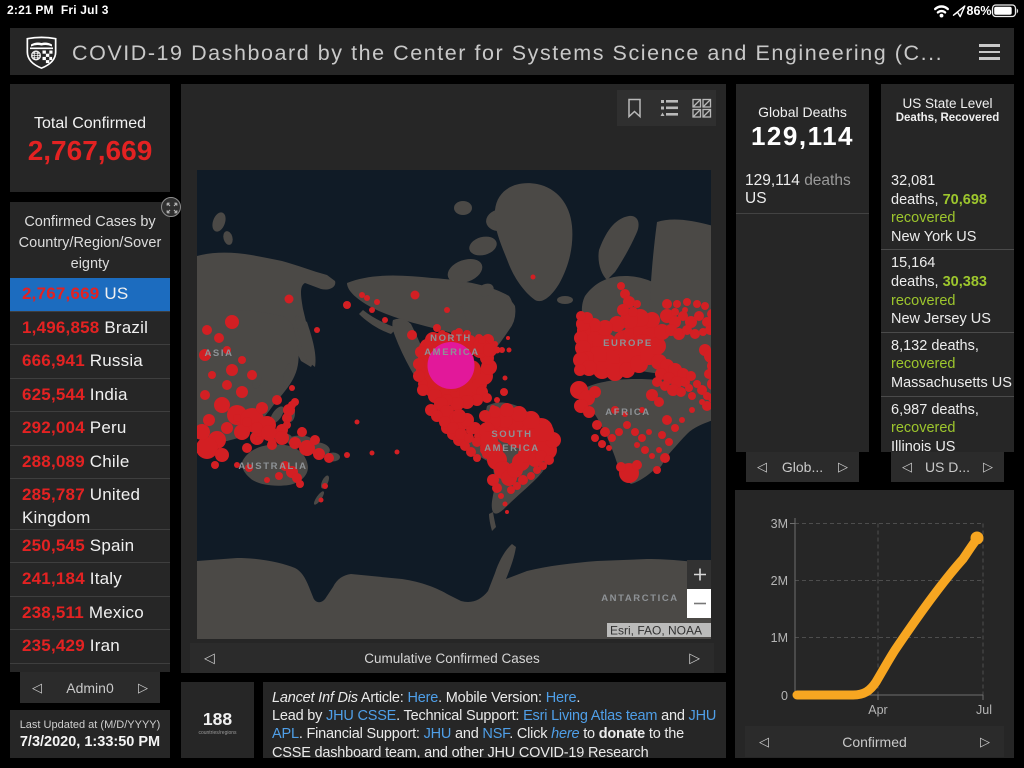  Describe the element at coordinates (979, 11) in the screenshot. I see `svg-text: 86%` at that location.